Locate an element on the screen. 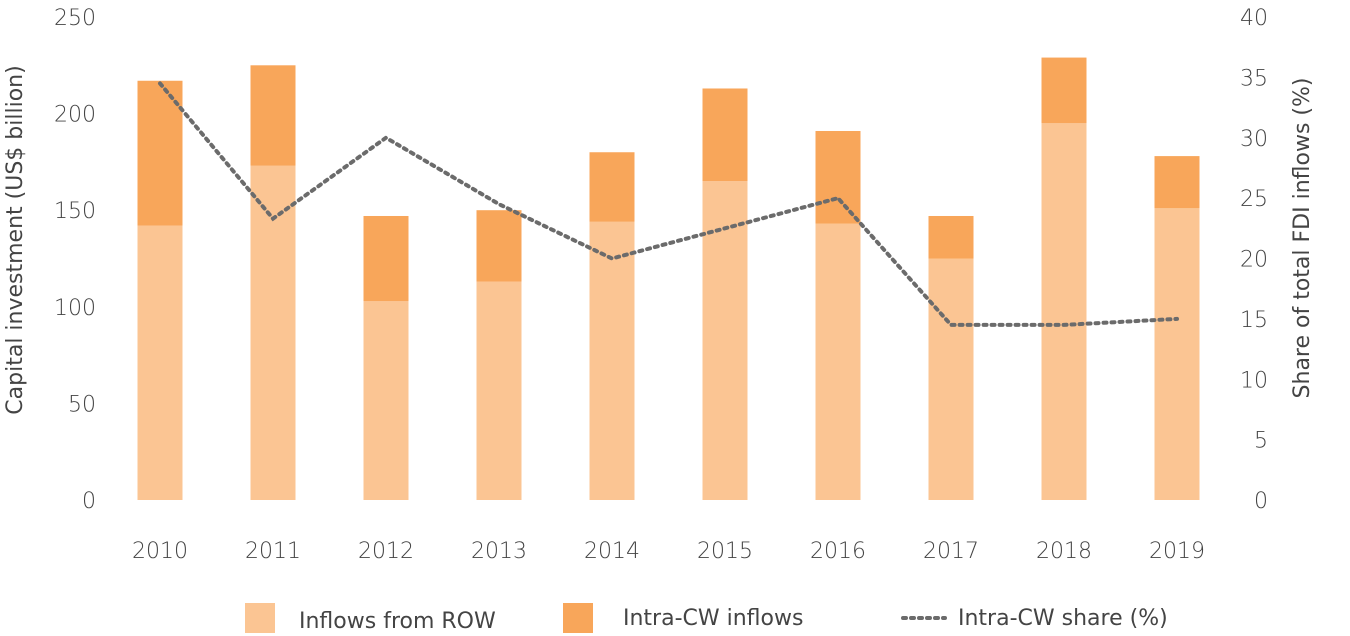  bar-inflows-row-2012 is located at coordinates (386, 400).